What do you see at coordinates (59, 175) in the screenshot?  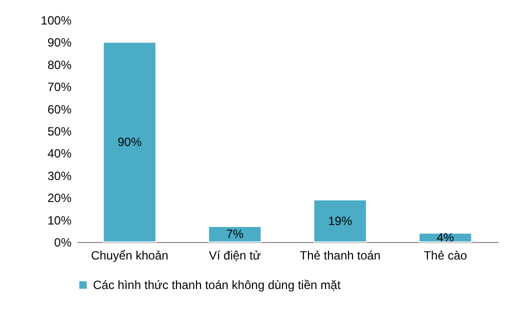 I see `y-tick-label: 30%` at bounding box center [59, 175].